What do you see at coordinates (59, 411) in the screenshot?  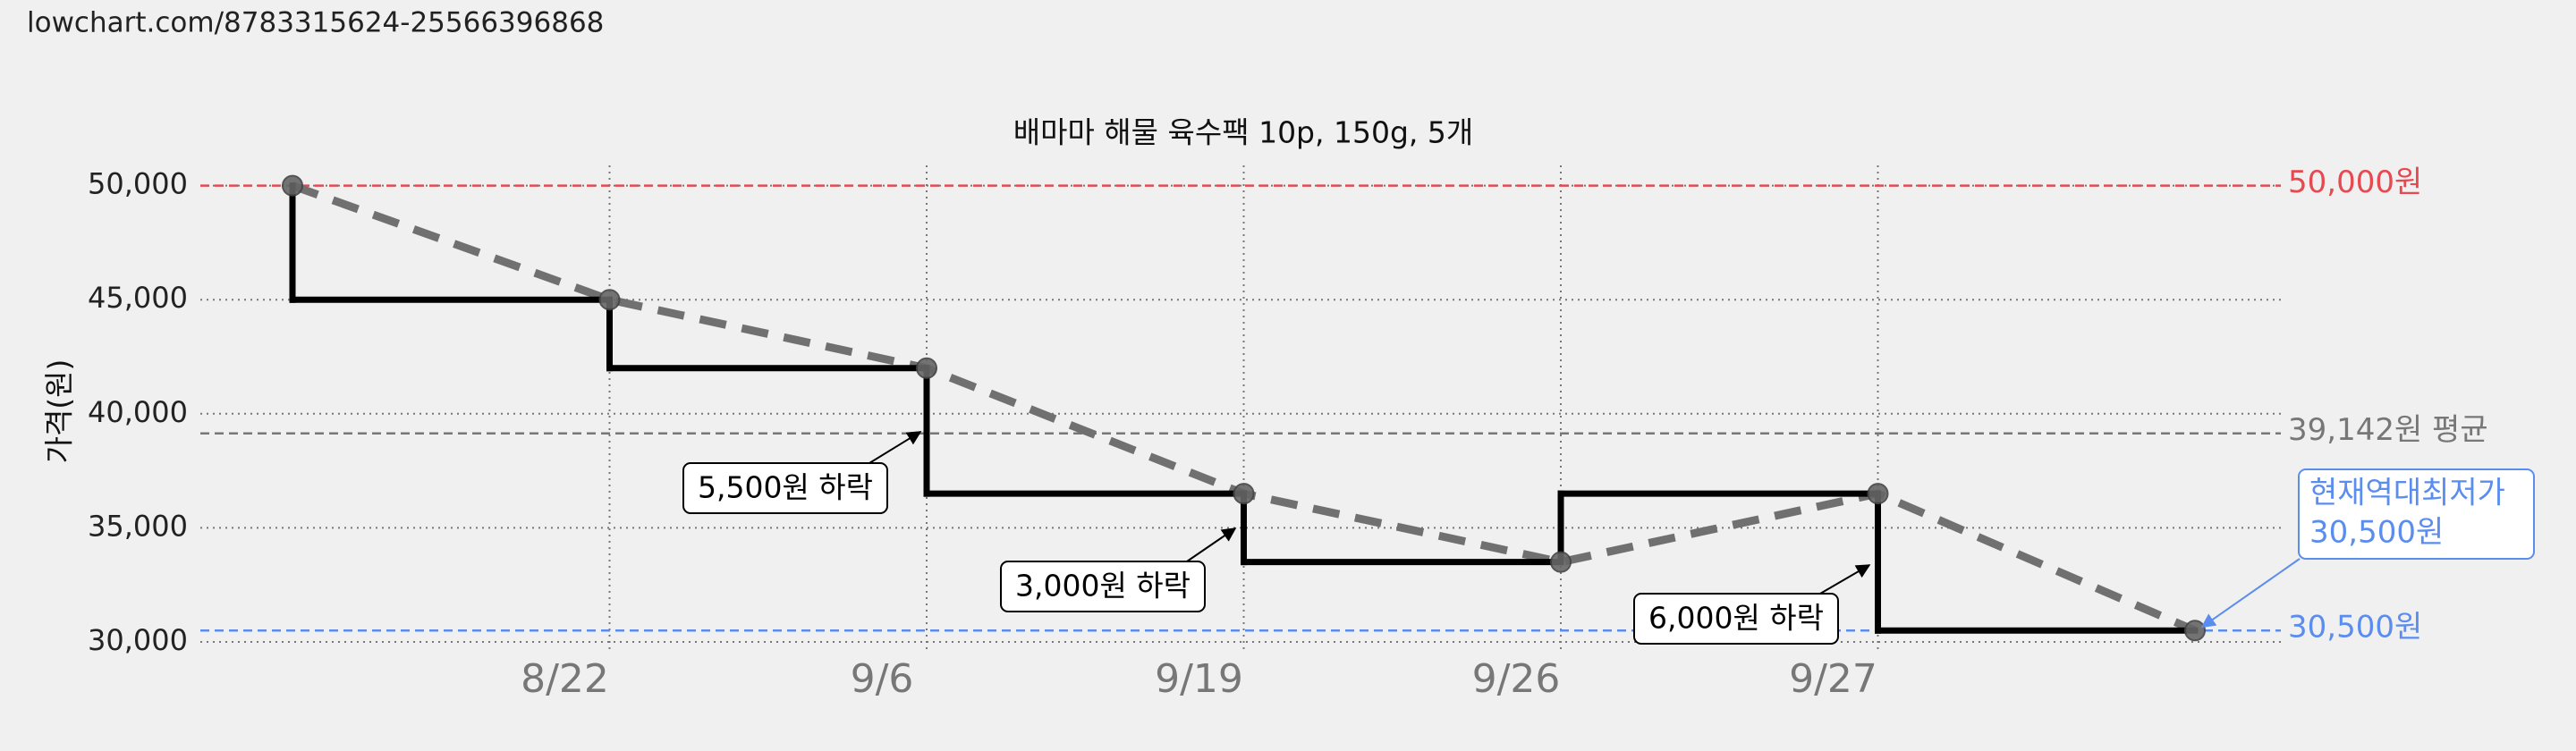 I see `y-axis-label: 가격(원)` at bounding box center [59, 411].